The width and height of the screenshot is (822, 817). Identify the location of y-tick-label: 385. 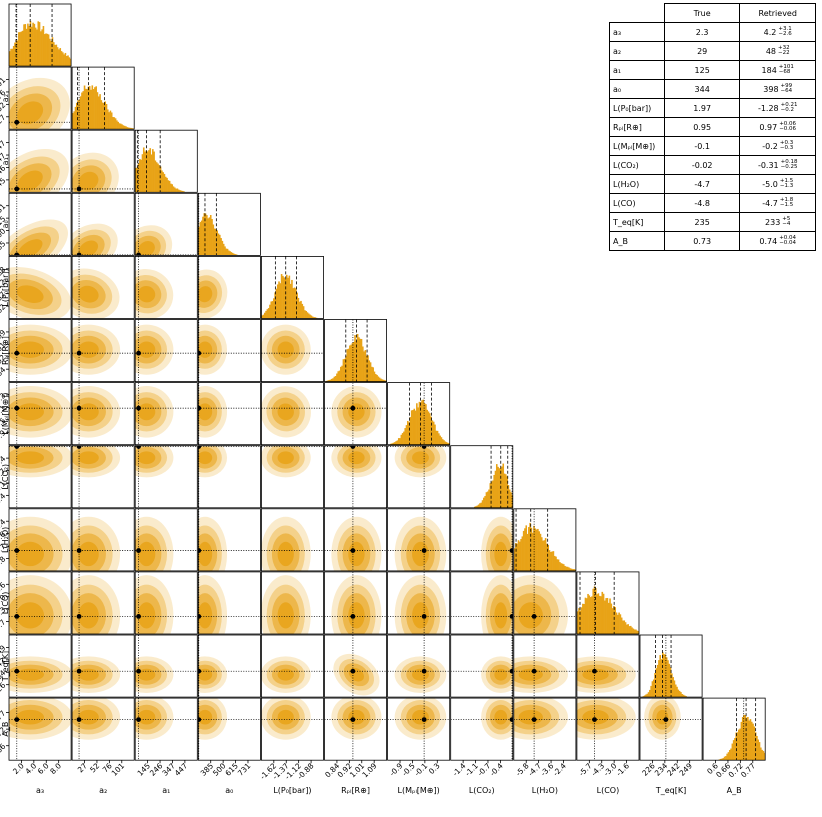
(4, 247).